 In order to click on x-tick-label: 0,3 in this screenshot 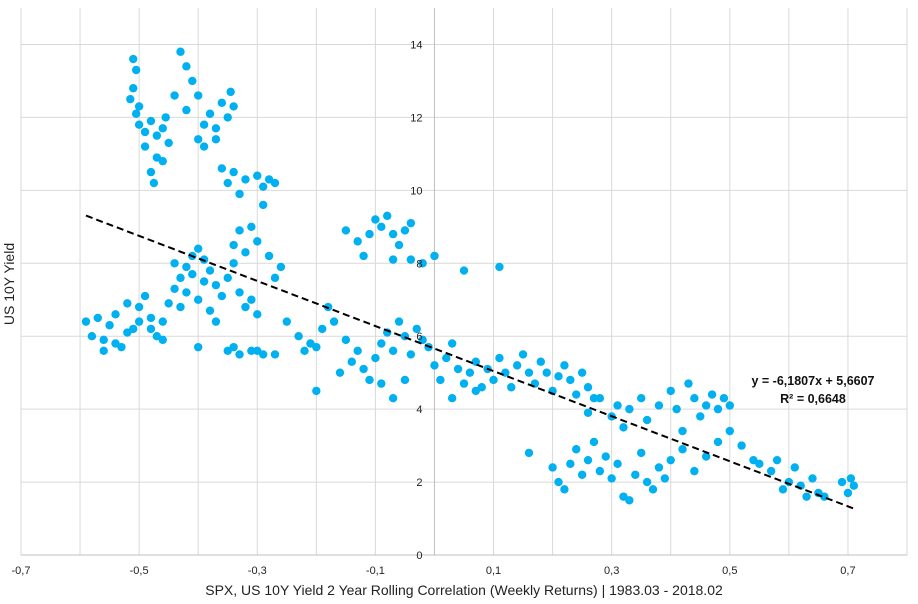, I will do `click(611, 571)`.